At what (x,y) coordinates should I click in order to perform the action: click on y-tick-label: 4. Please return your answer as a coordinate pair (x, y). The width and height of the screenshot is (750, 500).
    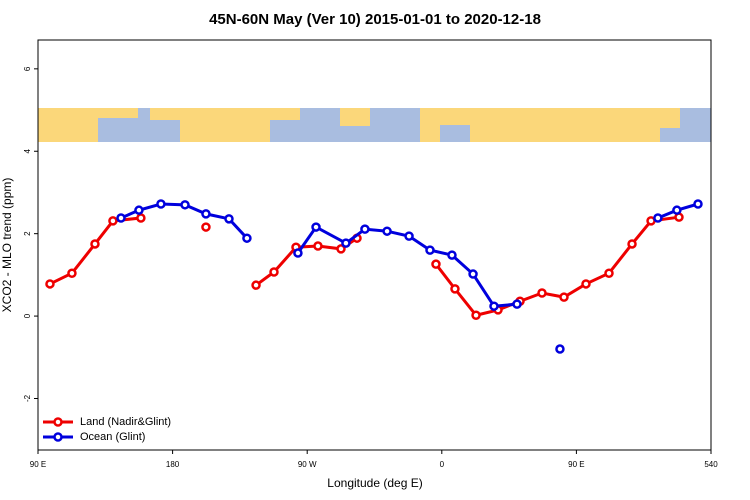
    Looking at the image, I should click on (27, 150).